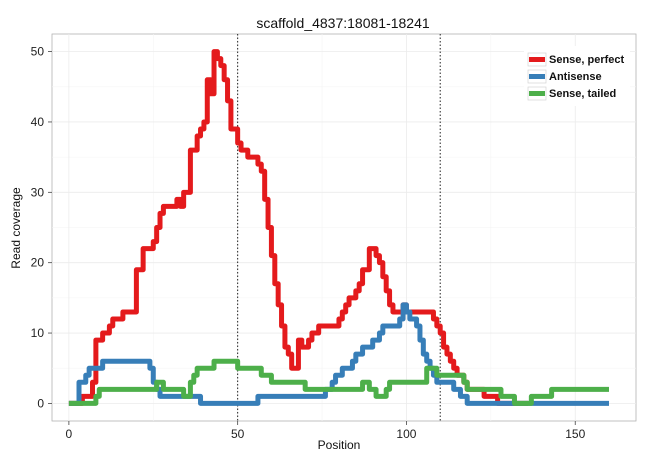 The image size is (650, 465). I want to click on legend-label: Antisense, so click(575, 77).